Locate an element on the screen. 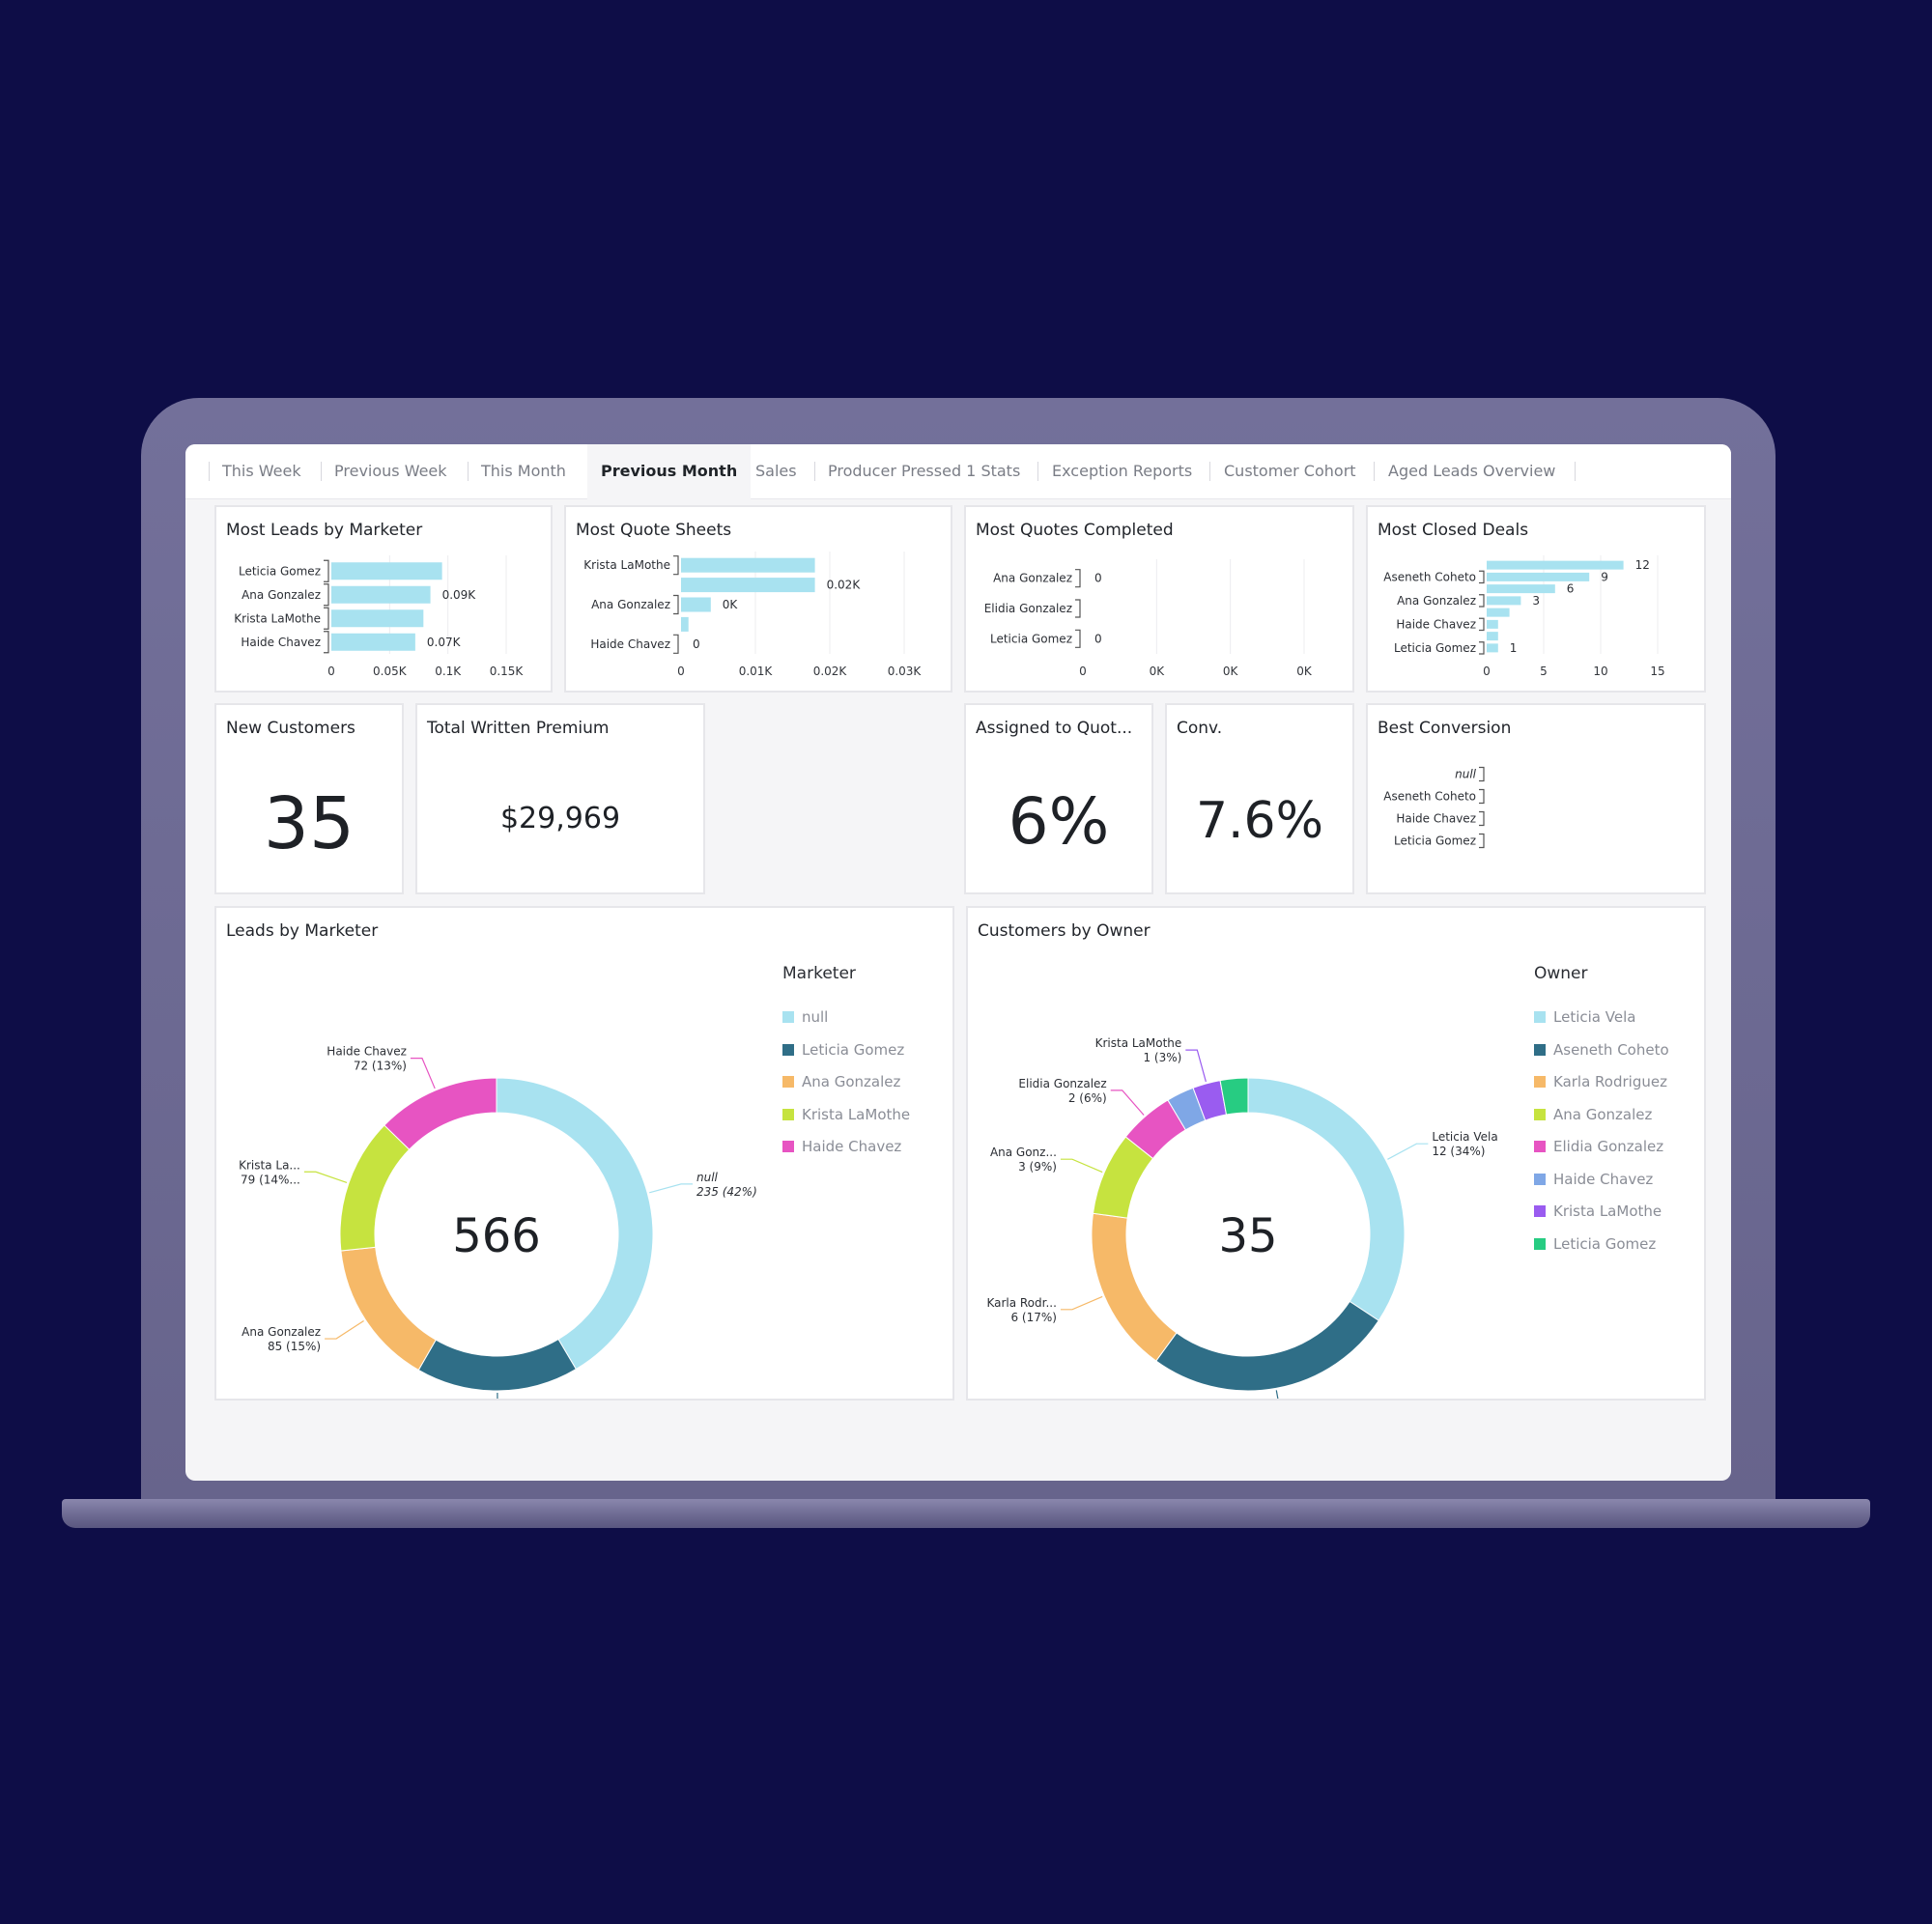 Image resolution: width=1932 pixels, height=1924 pixels. data-label: 6 is located at coordinates (1571, 589).